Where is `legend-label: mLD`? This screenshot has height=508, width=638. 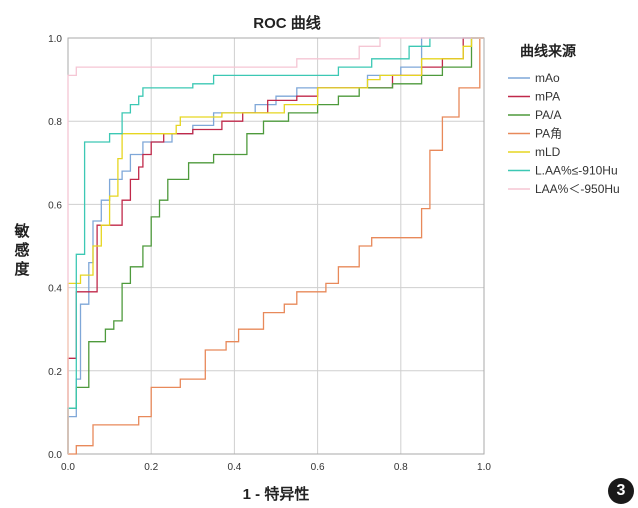
legend-label: mLD is located at coordinates (548, 152).